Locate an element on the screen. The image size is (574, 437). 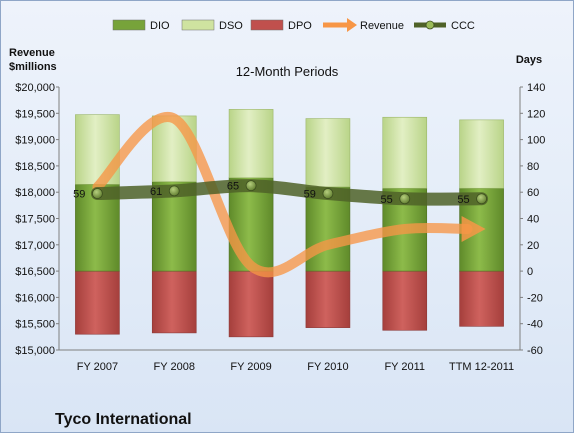
legend-label-dso: DSO is located at coordinates (231, 26).